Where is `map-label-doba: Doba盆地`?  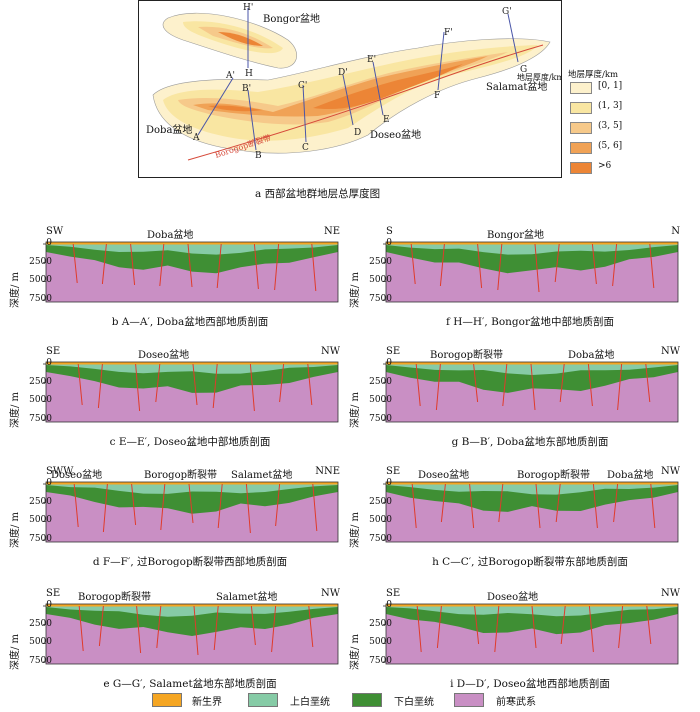
map-label-doba: Doba盆地 is located at coordinates (169, 129).